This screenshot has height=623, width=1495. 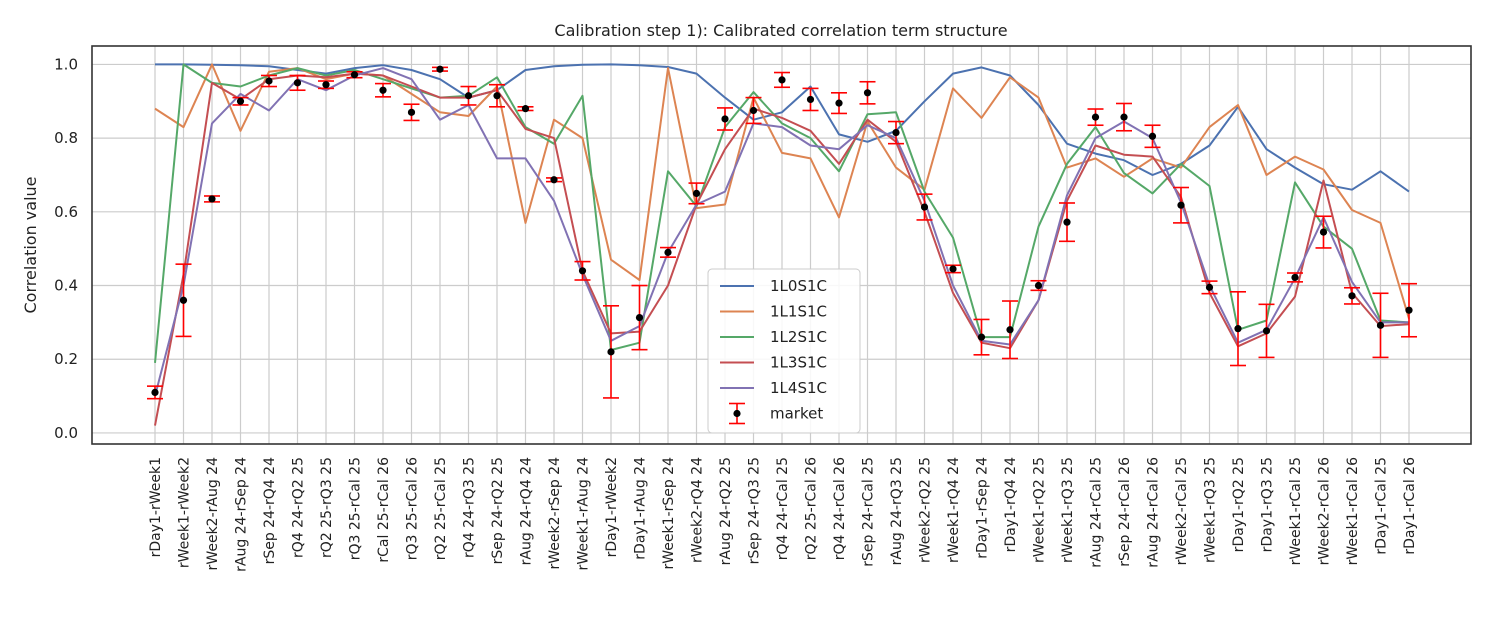 I want to click on y-tick-label: 0.2, so click(x=66, y=359).